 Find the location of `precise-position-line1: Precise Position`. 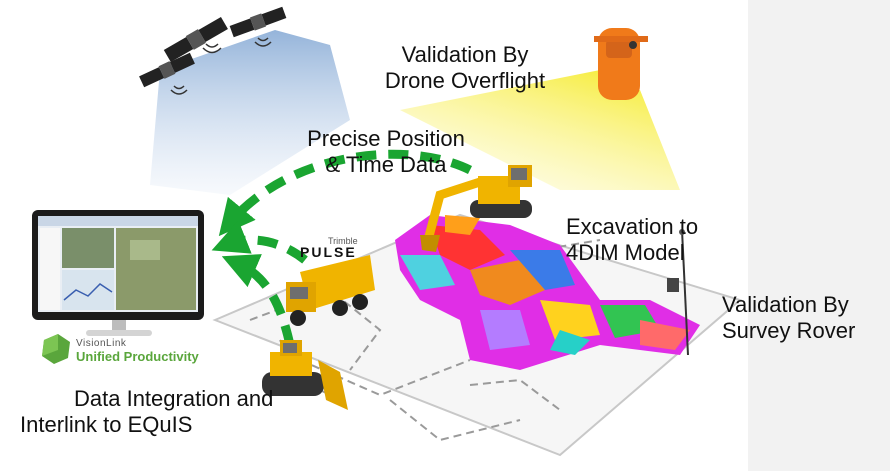

precise-position-line1: Precise Position is located at coordinates (386, 138).